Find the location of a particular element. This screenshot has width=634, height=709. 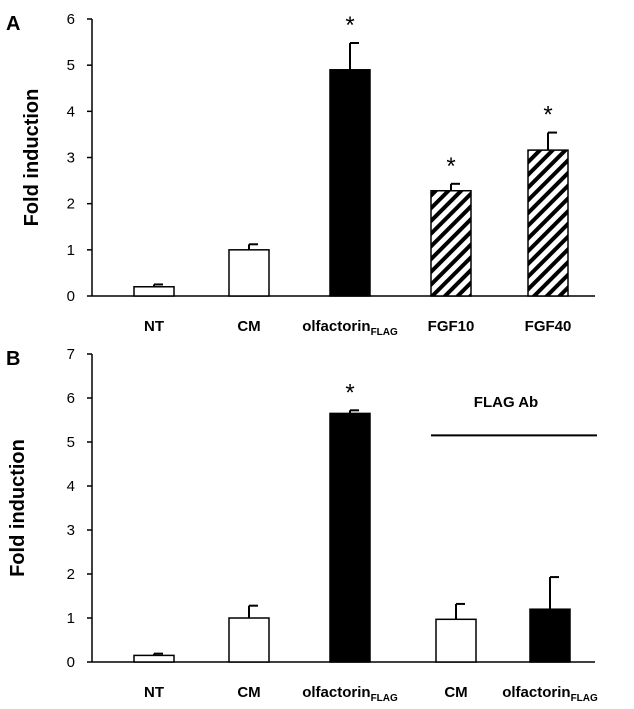

x-tick-label: FGF10 is located at coordinates (451, 326).